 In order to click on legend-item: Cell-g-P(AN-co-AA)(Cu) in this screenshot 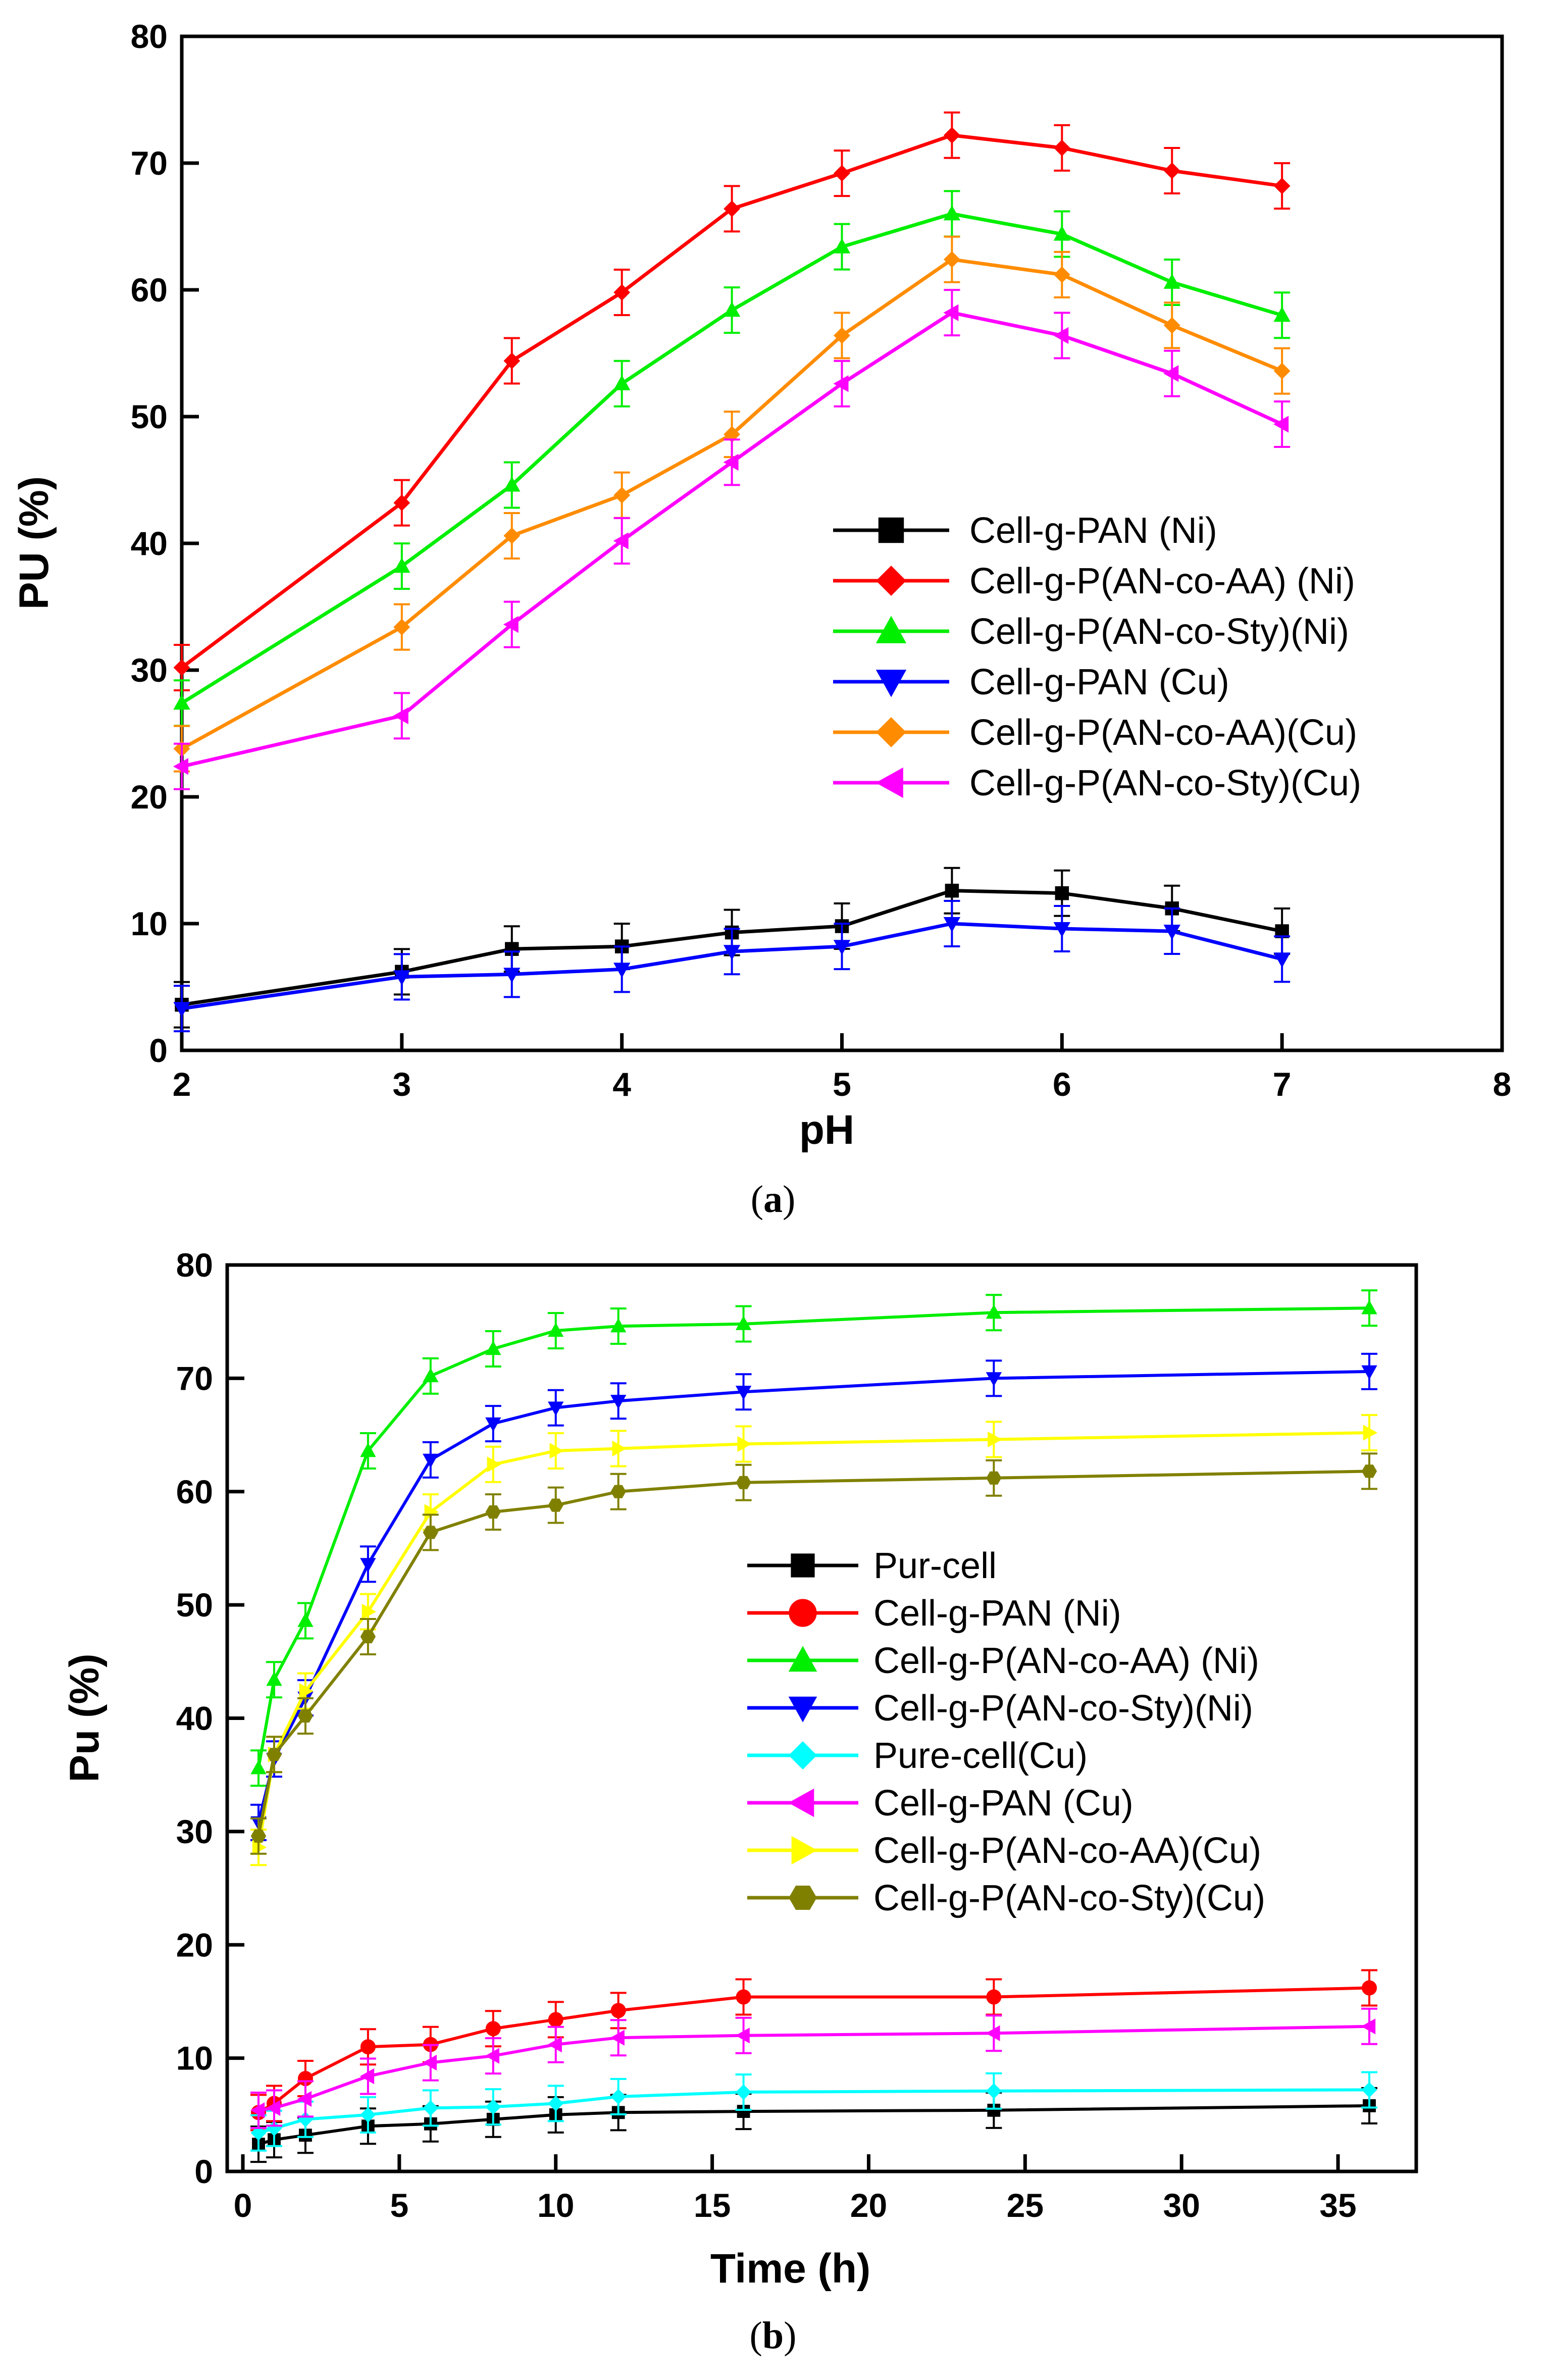, I will do `click(1095, 733)`.